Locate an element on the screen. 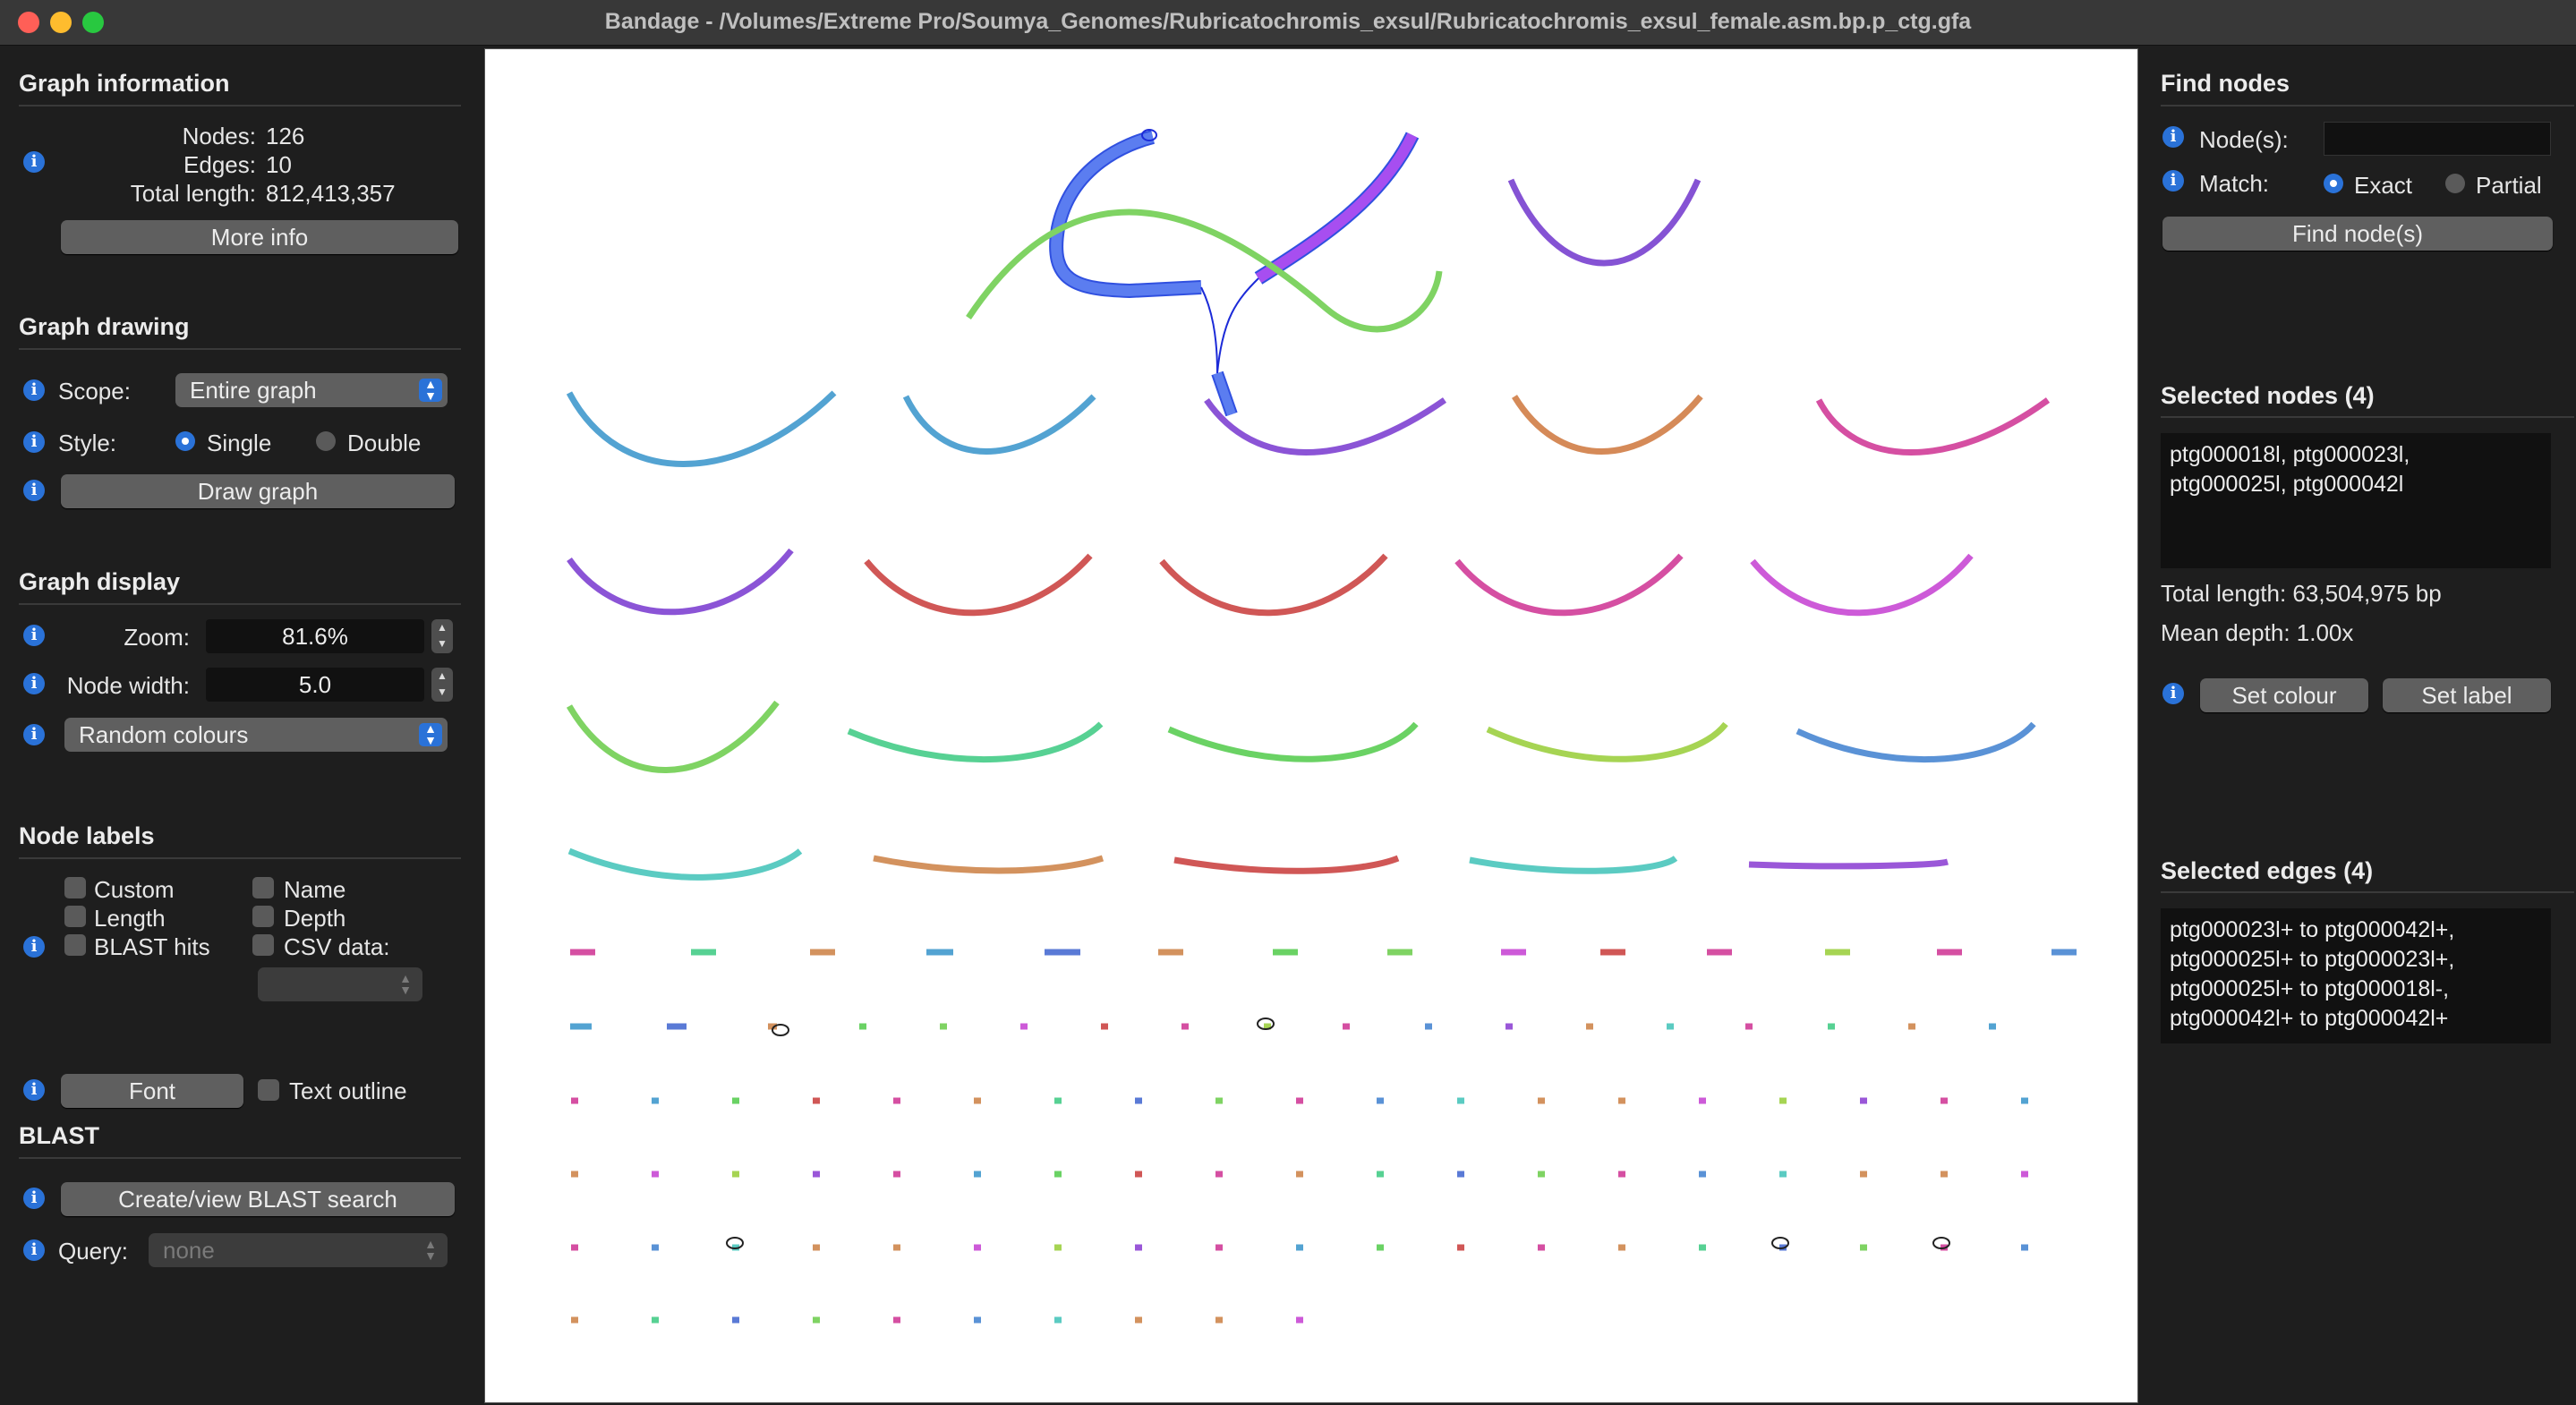  query-select: none ▲ ▼ is located at coordinates (298, 1250).